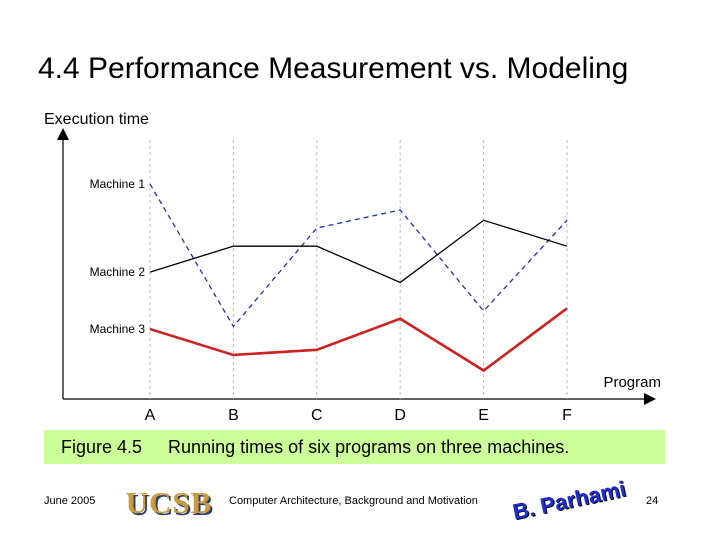 This screenshot has height=540, width=720. Describe the element at coordinates (652, 501) in the screenshot. I see `footer-page-number: 24` at that location.